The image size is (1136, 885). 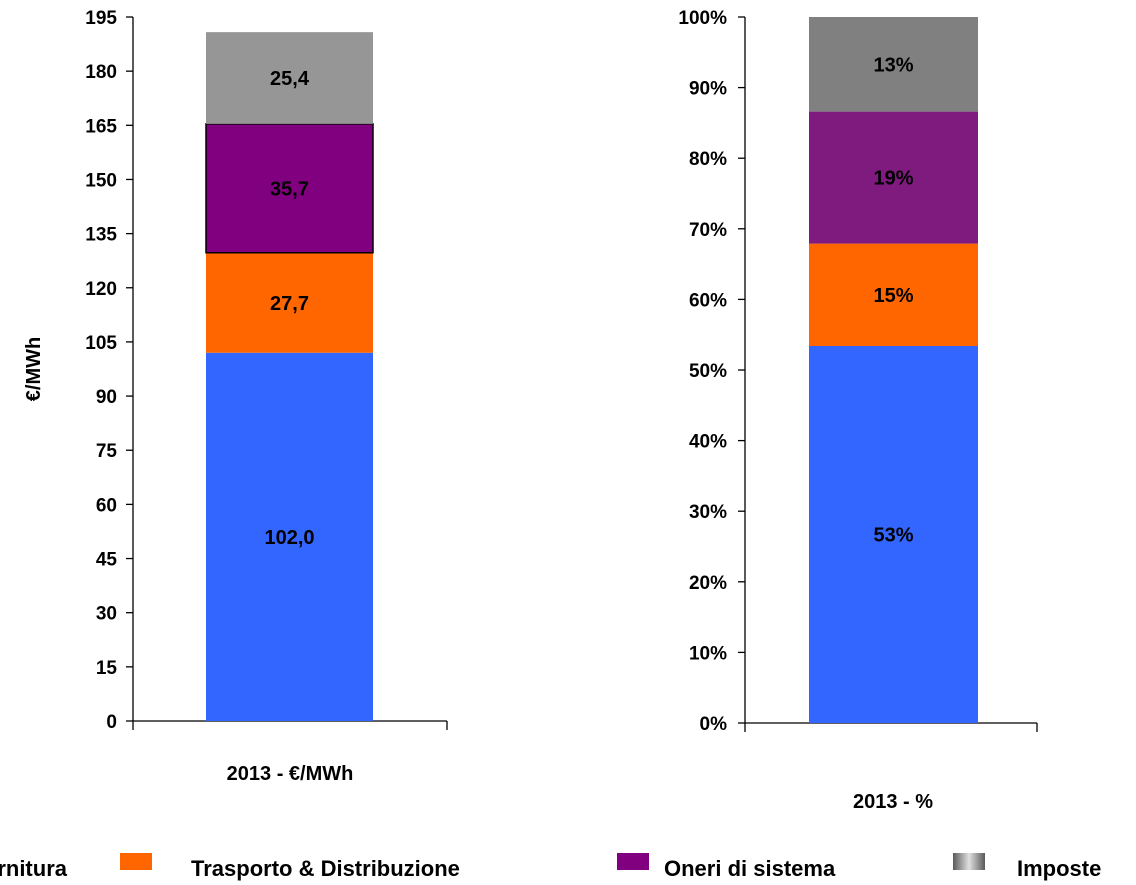 What do you see at coordinates (101, 235) in the screenshot?
I see `y-tick-label: 135` at bounding box center [101, 235].